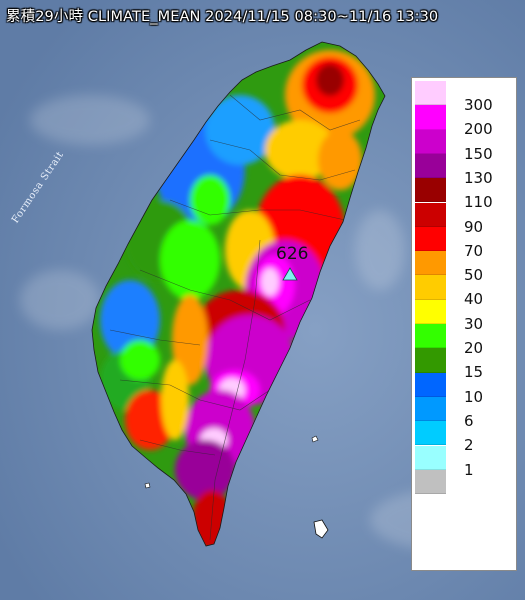 This screenshot has width=525, height=600. Describe the element at coordinates (478, 105) in the screenshot. I see `legend-label: 300` at that location.